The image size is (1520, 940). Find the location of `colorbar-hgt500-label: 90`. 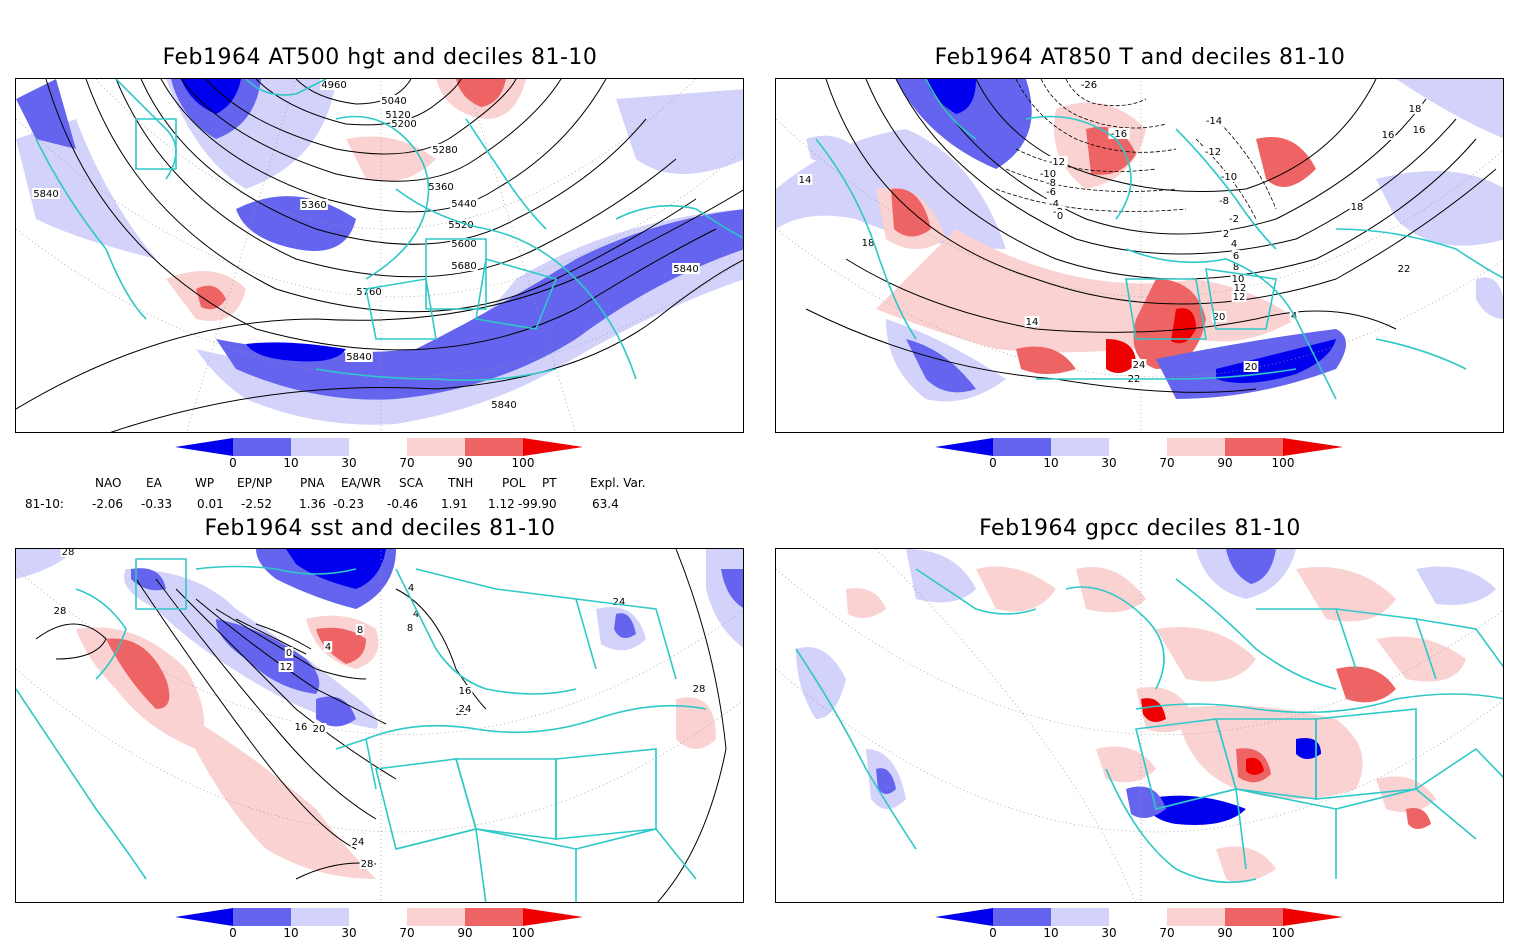

colorbar-hgt500-label: 90 is located at coordinates (465, 463).